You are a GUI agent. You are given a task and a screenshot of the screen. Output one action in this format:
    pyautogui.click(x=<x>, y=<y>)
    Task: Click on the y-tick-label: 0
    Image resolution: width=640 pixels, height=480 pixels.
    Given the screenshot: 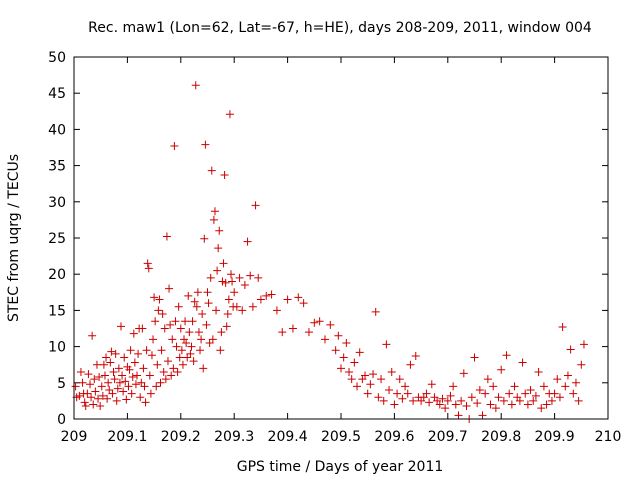 What is the action you would take?
    pyautogui.click(x=61, y=420)
    